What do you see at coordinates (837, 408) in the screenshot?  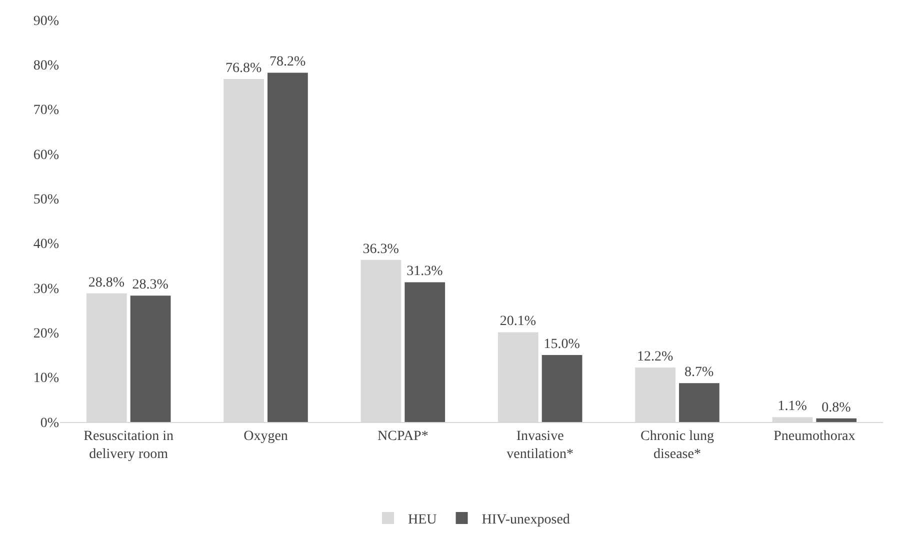 I see `data-label: 0.8%` at bounding box center [837, 408].